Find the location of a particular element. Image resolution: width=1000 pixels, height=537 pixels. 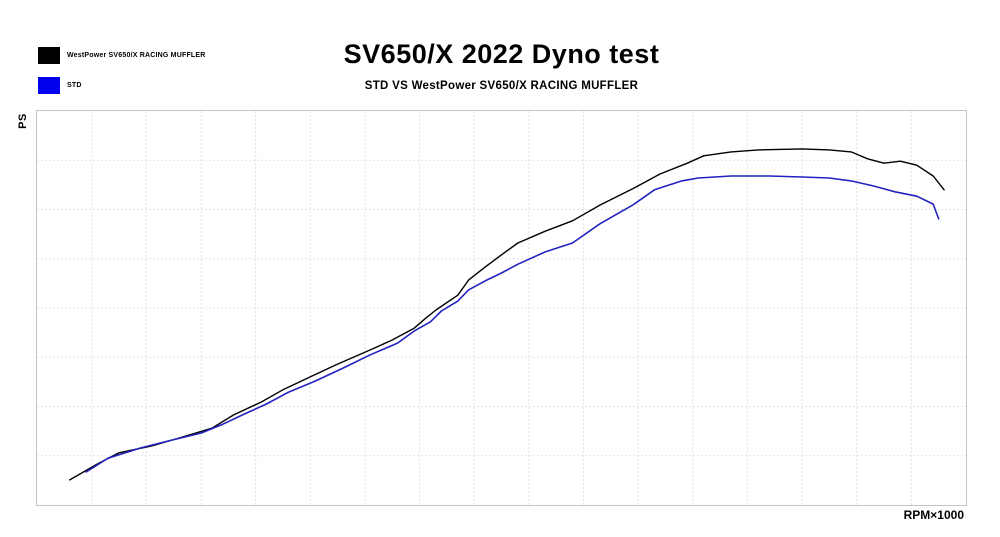

x-axis-title: RPM×1000 is located at coordinates (933, 515).